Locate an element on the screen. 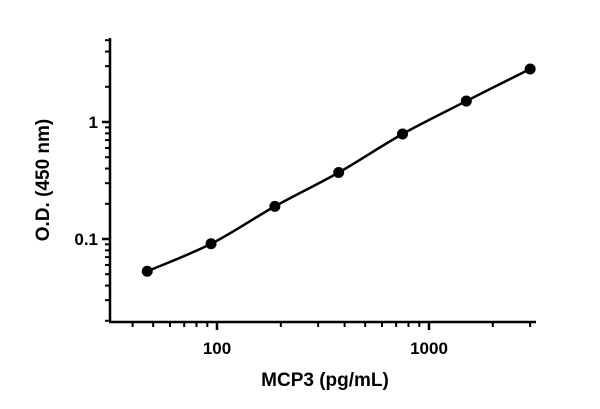 This screenshot has height=409, width=600. y-axis-title: O.D. (450 nm) is located at coordinates (43, 180).